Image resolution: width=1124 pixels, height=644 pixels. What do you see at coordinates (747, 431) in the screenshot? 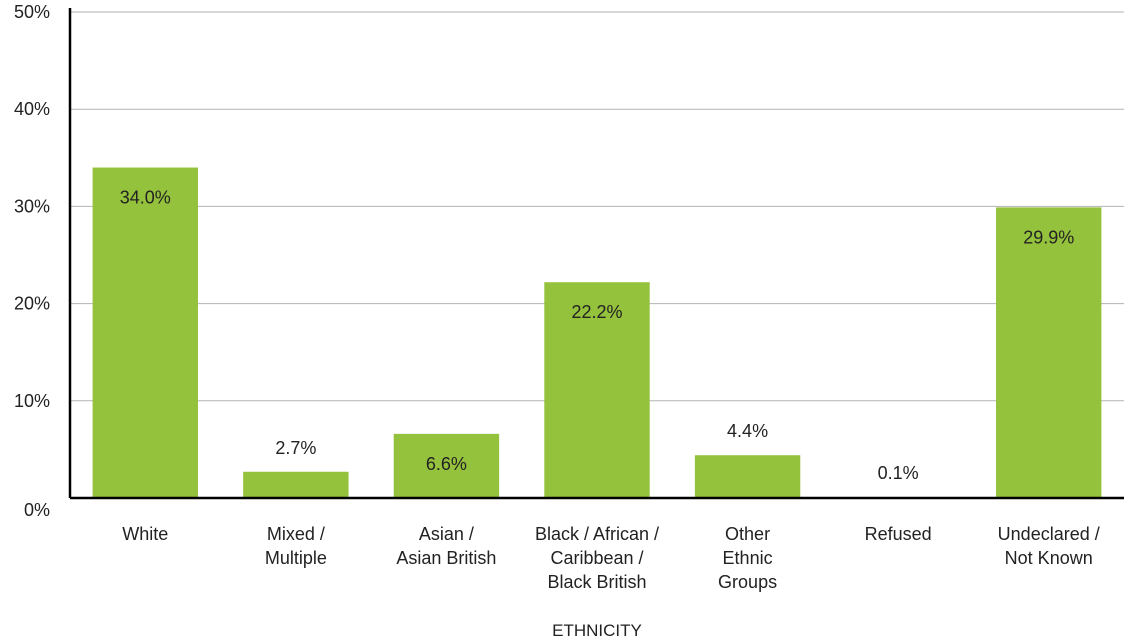
I see `data-label: 4.4%` at bounding box center [747, 431].